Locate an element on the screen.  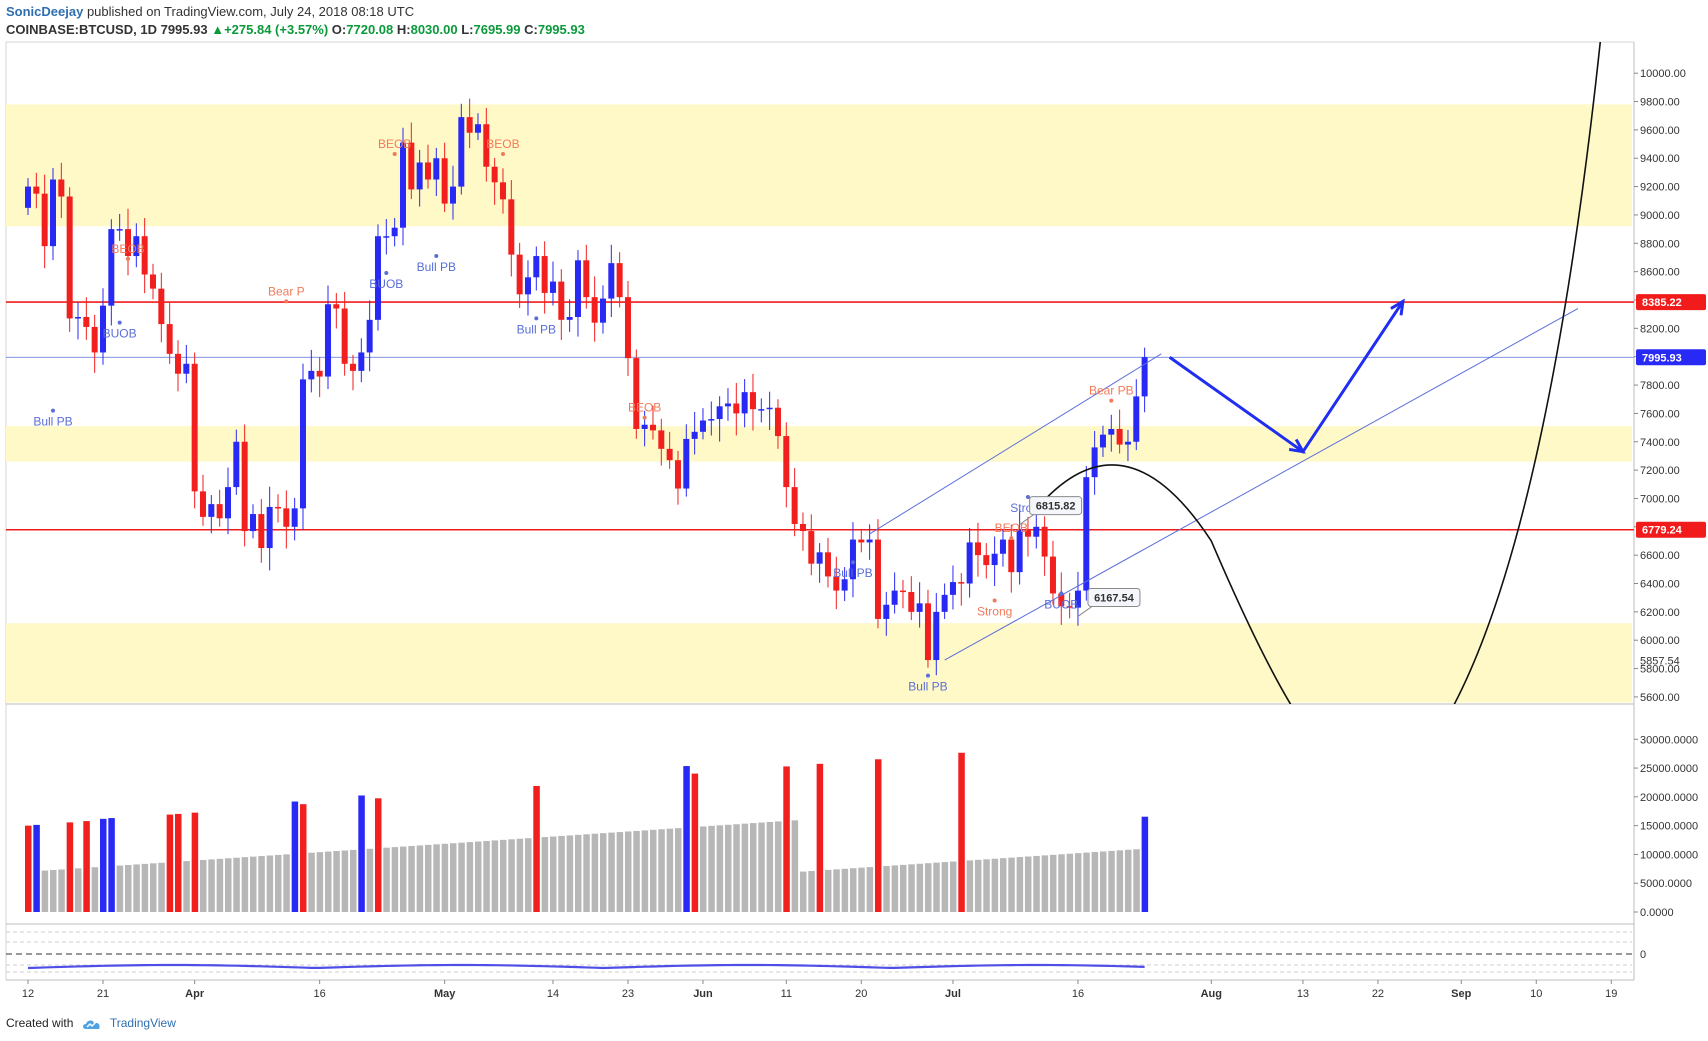
x-tick-label: Aug is located at coordinates (1211, 994).